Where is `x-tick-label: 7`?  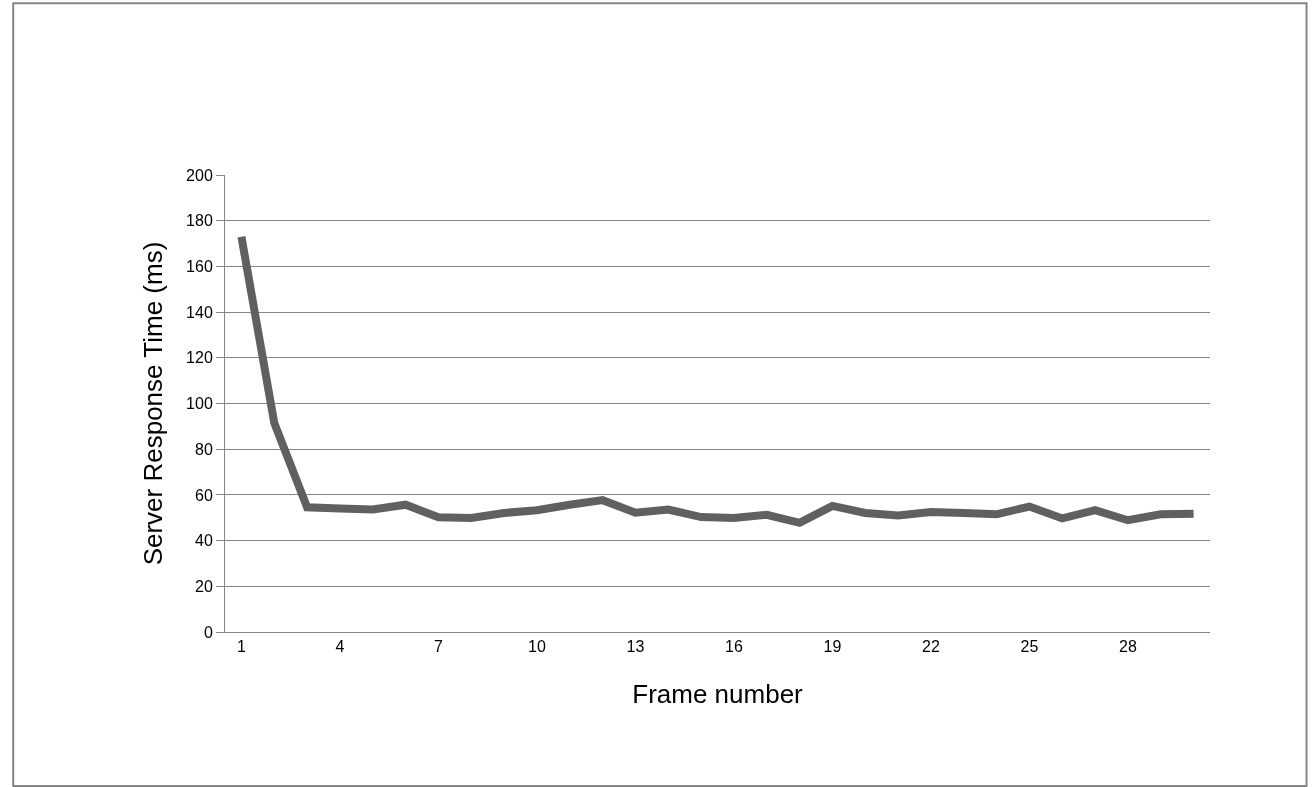 x-tick-label: 7 is located at coordinates (438, 647).